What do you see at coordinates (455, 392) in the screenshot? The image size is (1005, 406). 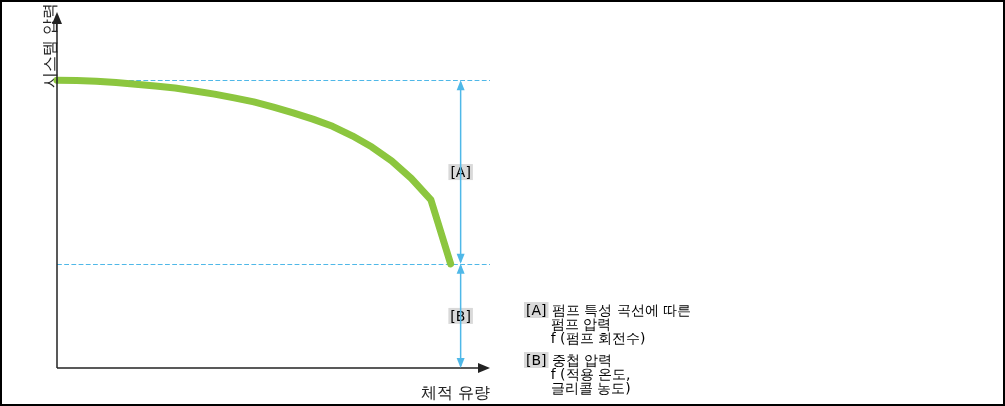 I see `x-axis-title: 체적 유량` at bounding box center [455, 392].